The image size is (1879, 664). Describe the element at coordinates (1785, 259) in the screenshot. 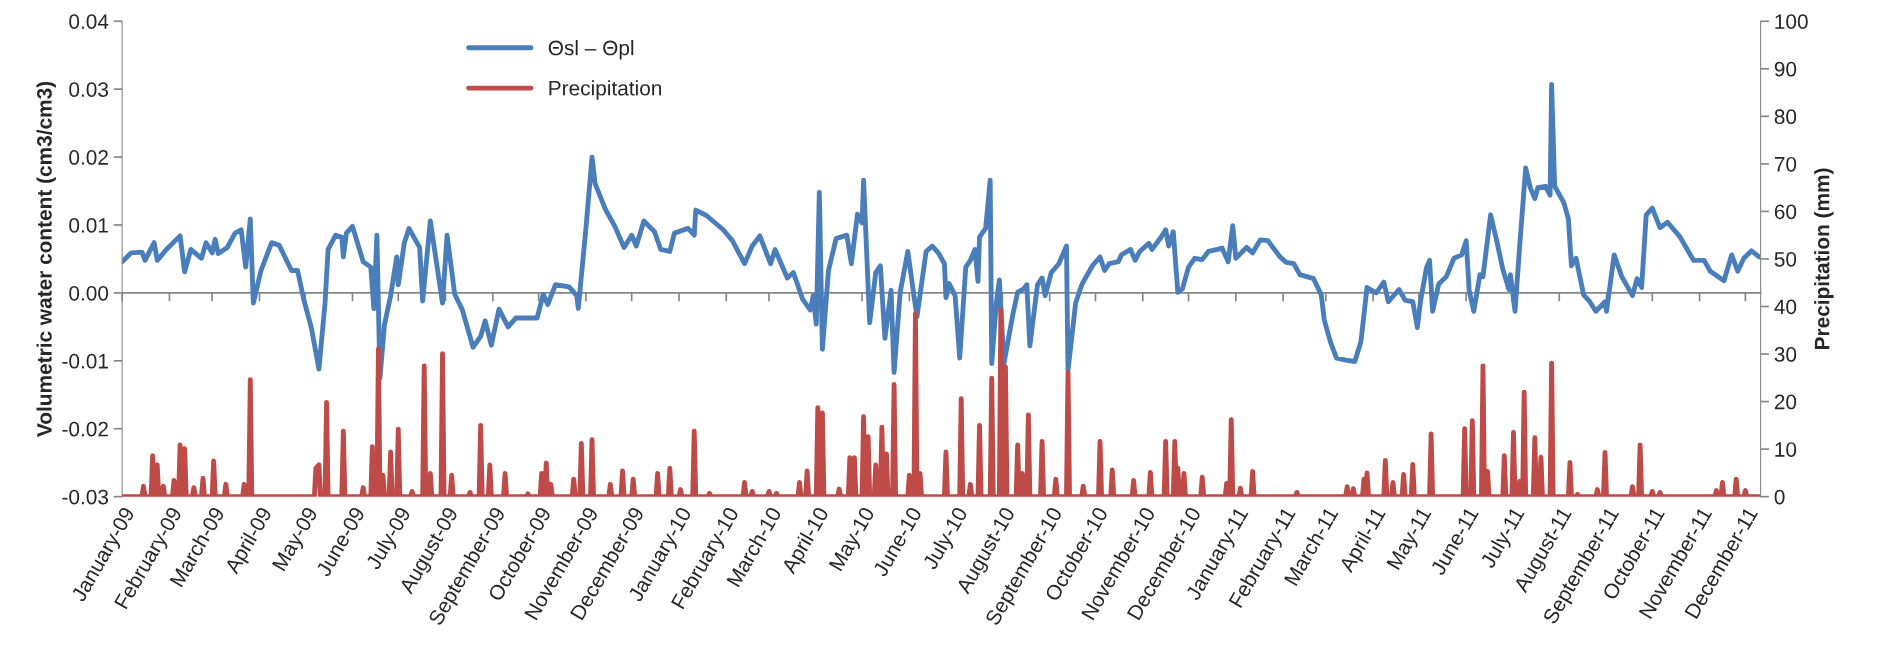

I see `y2-tick-label: 50` at that location.